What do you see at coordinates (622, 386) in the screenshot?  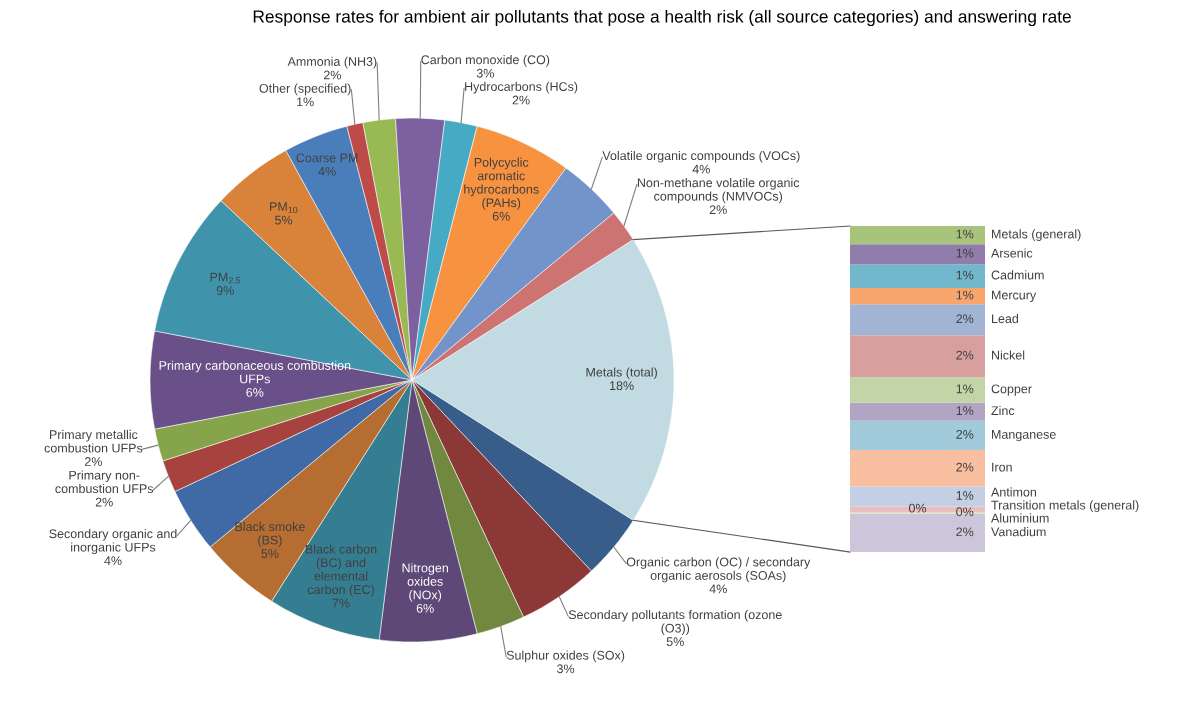 I see `data-label: 18%` at bounding box center [622, 386].